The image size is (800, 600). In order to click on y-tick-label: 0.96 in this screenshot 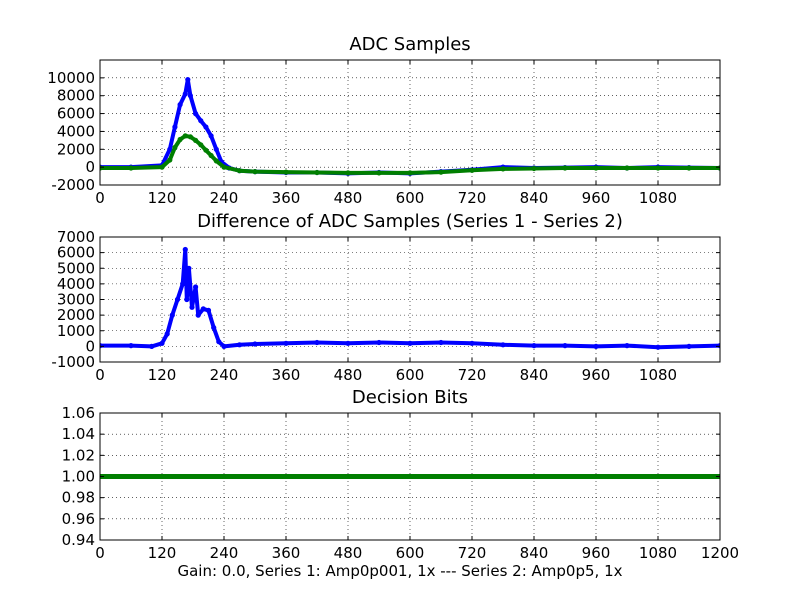, I will do `click(78, 519)`.